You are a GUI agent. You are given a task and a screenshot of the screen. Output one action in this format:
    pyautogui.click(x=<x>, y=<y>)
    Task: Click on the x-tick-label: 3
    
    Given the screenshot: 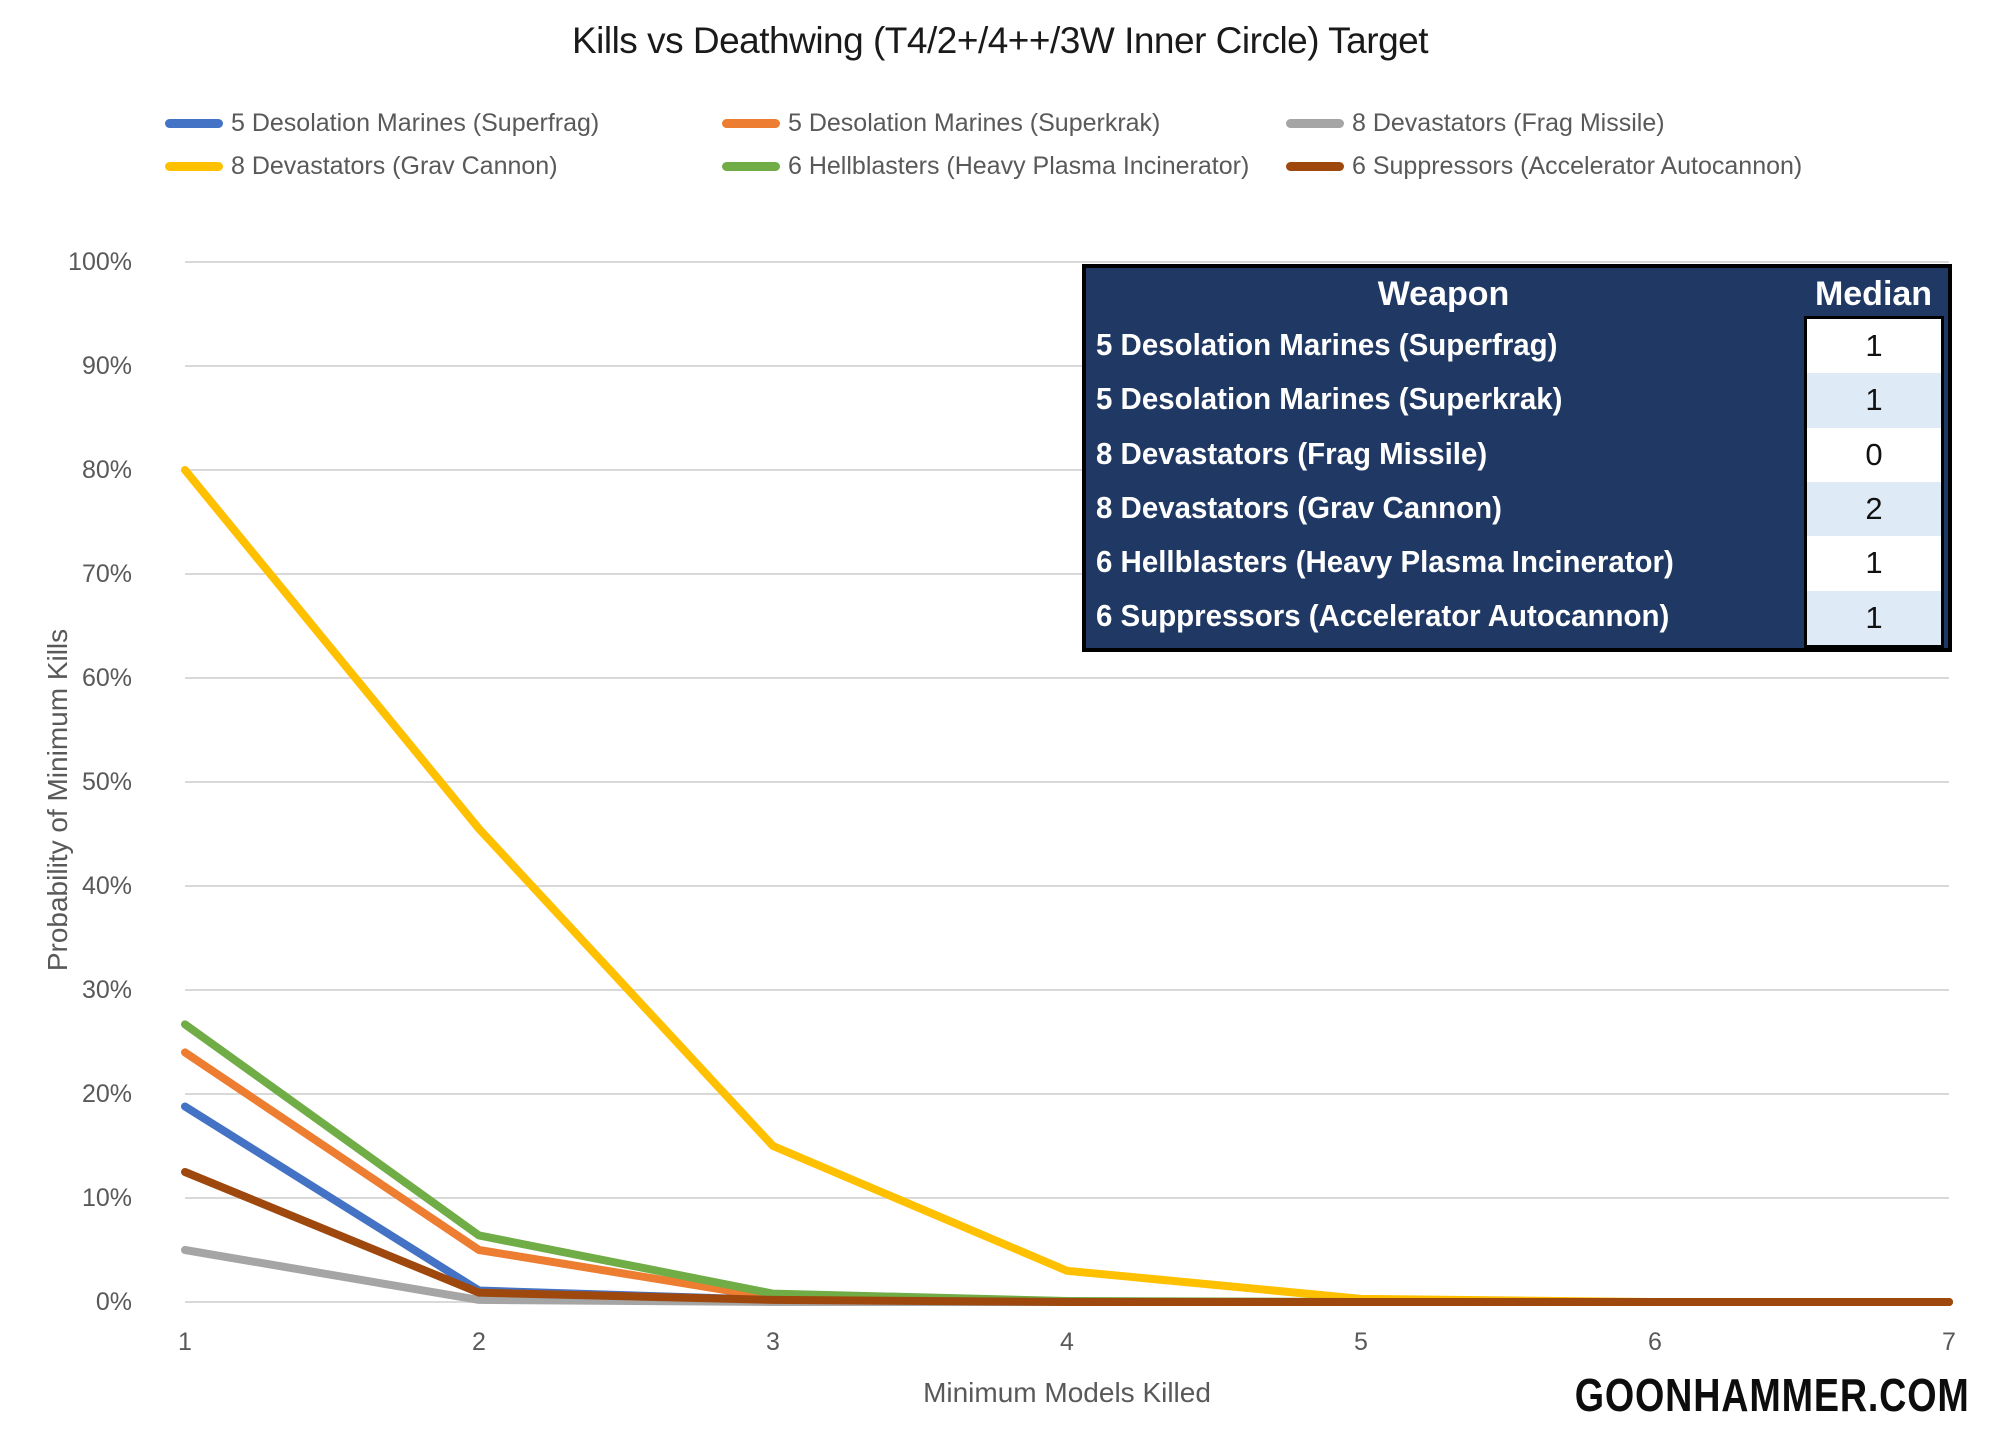 What is the action you would take?
    pyautogui.click(x=773, y=1342)
    